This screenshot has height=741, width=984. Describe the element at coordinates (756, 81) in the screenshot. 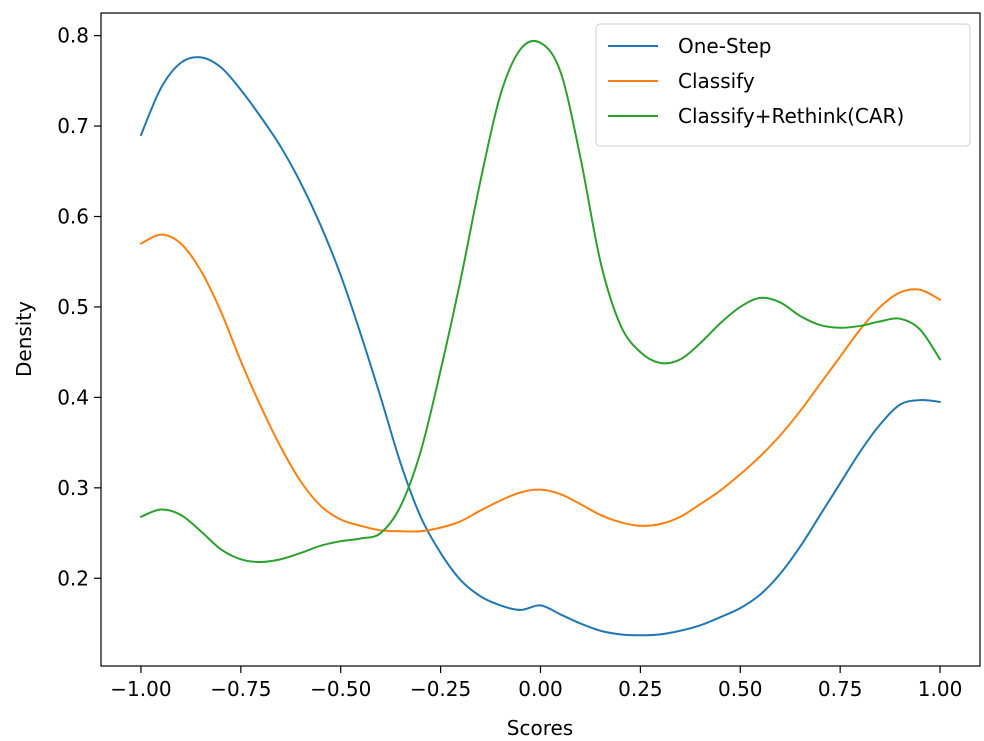

I see `legend-items: One-Step Classify Classify+Rethink(CAR)` at that location.